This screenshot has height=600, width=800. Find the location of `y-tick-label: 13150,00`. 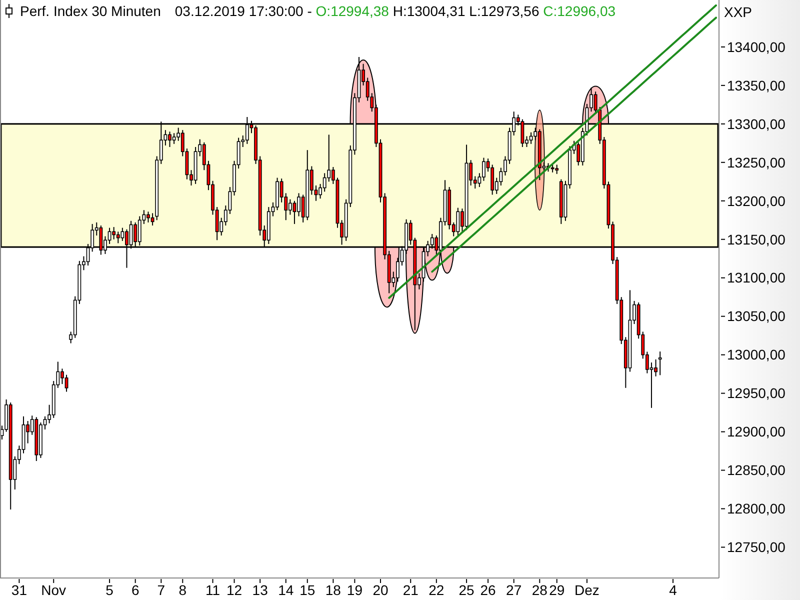

y-tick-label: 13150,00 is located at coordinates (756, 239).